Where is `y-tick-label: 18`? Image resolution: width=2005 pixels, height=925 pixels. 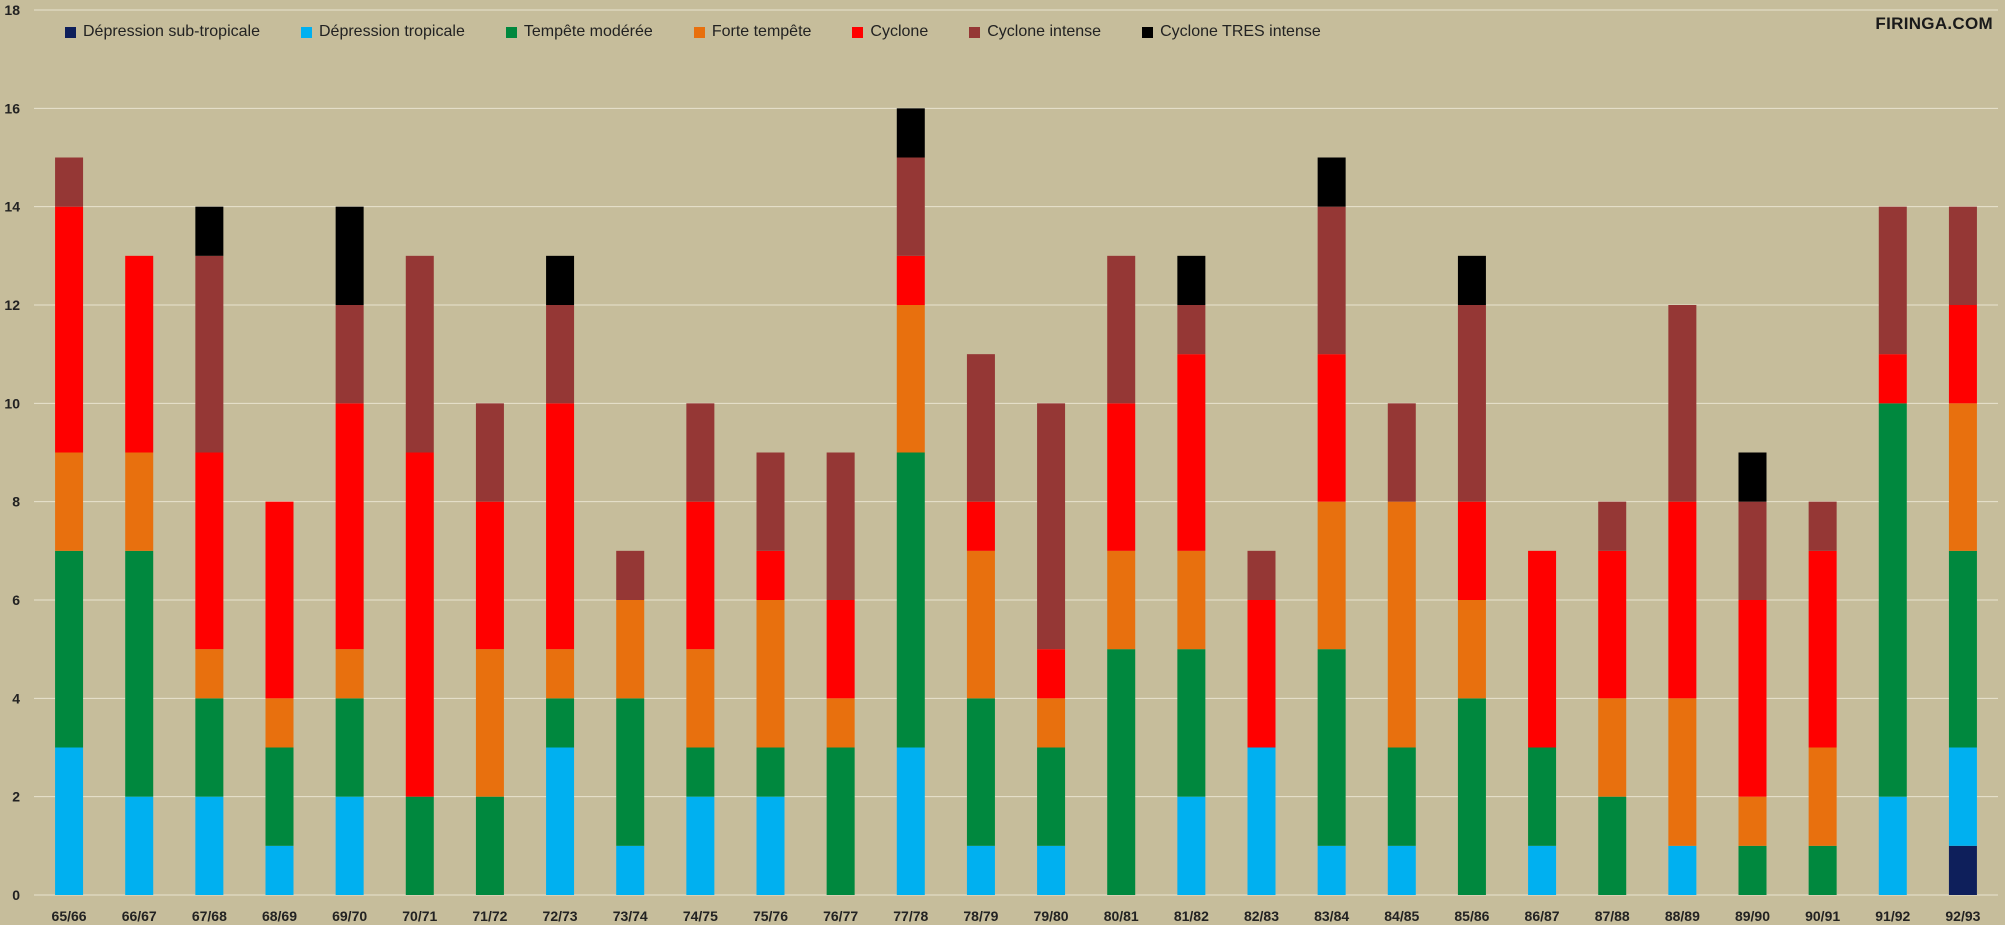
y-tick-label: 18 is located at coordinates (12, 10).